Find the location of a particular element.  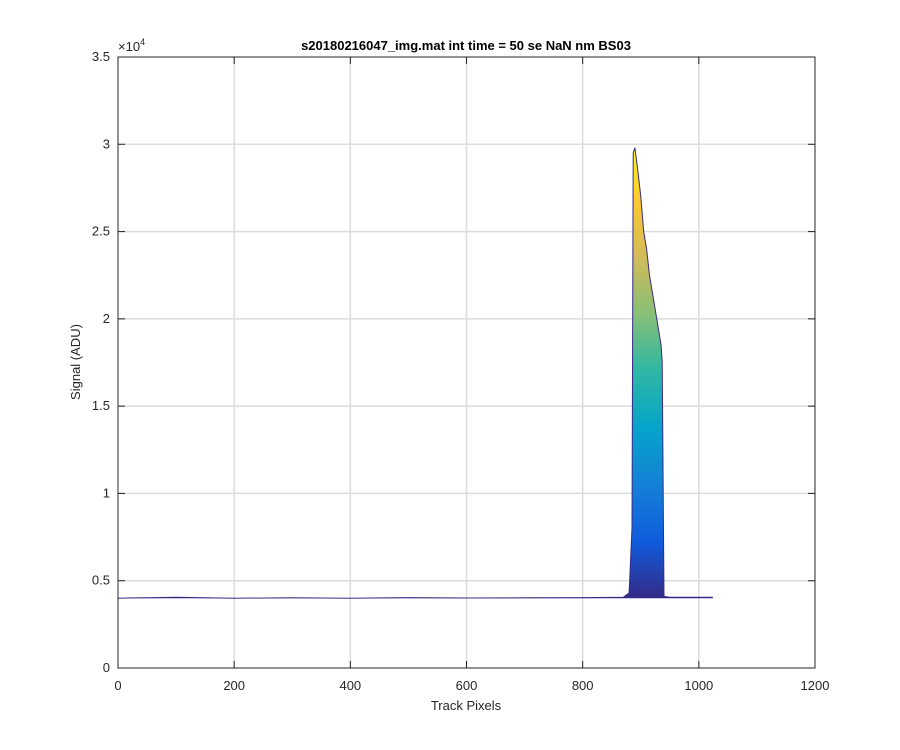

y-tick-label: 1 is located at coordinates (106, 492).